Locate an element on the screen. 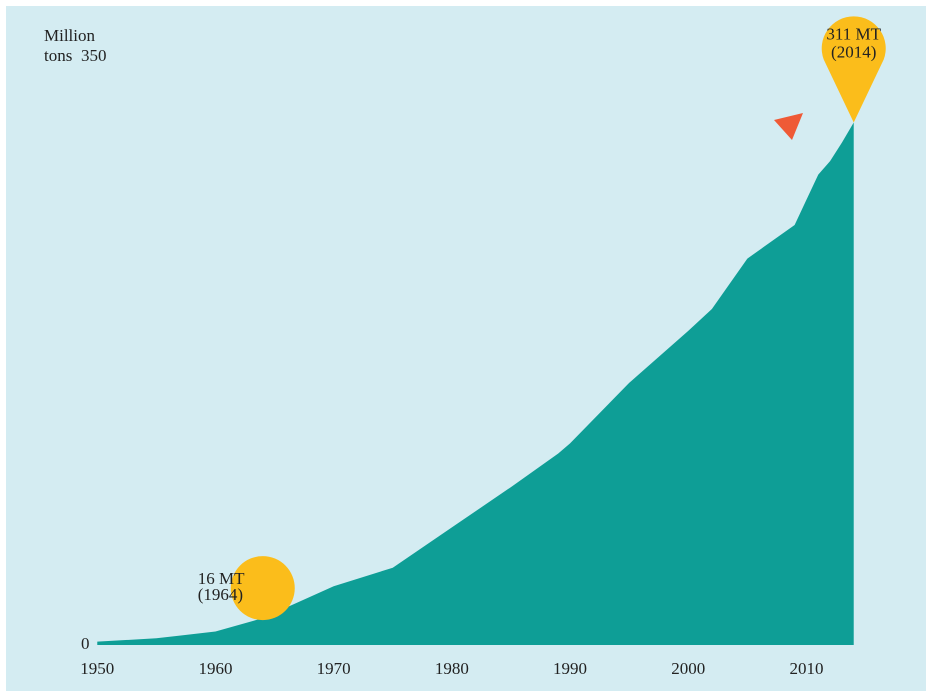 Image resolution: width=932 pixels, height=697 pixels. annotation-pin is located at coordinates (853, 69).